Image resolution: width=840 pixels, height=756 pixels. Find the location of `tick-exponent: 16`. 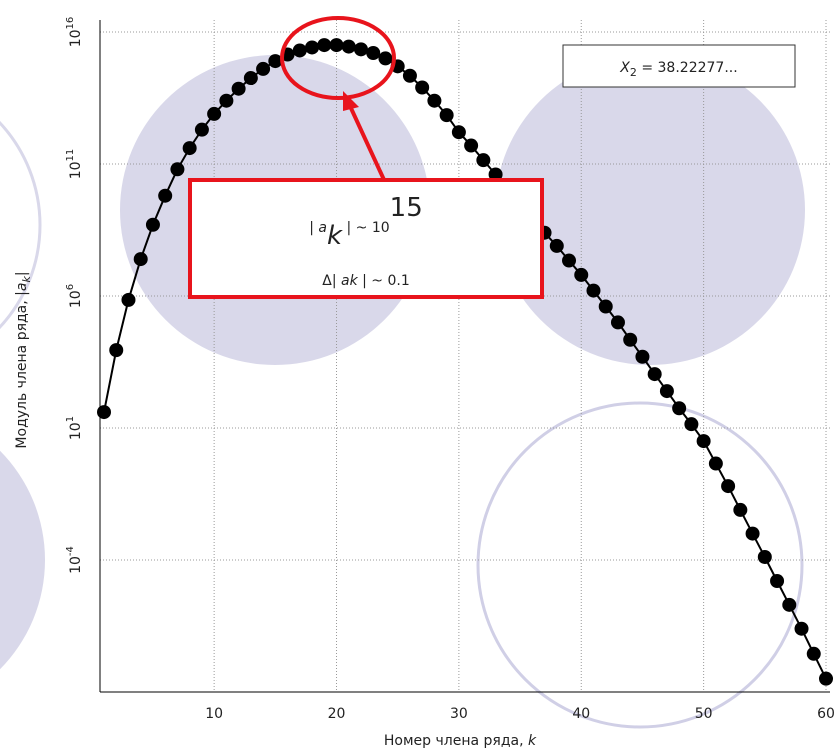

tick-exponent: 16 is located at coordinates (70, 23).